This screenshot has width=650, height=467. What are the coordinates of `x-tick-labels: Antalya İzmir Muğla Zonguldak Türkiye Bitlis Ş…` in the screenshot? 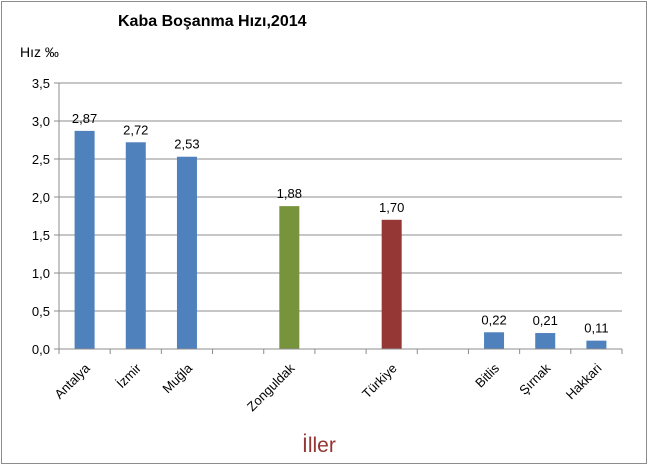 It's located at (327, 387).